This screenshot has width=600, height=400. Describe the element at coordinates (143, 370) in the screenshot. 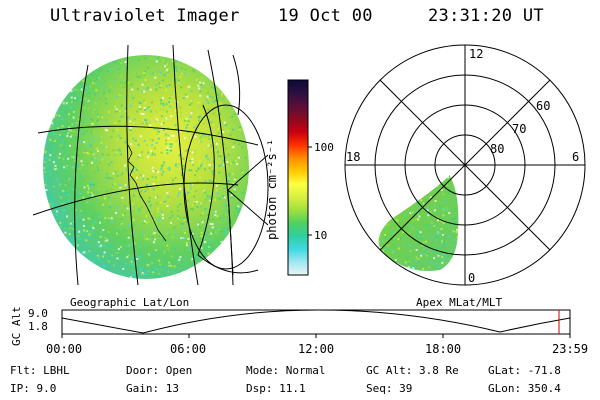

I see `door-label: Door:` at that location.